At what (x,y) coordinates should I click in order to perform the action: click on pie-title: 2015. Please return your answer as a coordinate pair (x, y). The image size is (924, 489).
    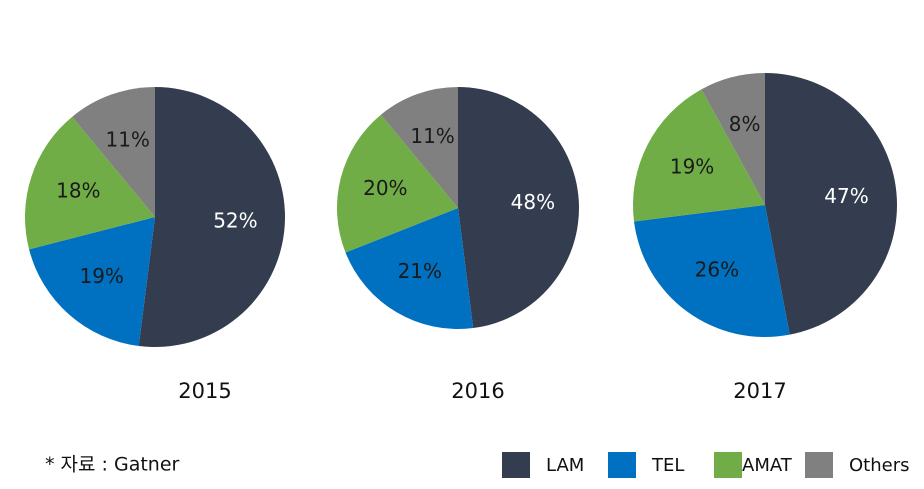
    Looking at the image, I should click on (204, 391).